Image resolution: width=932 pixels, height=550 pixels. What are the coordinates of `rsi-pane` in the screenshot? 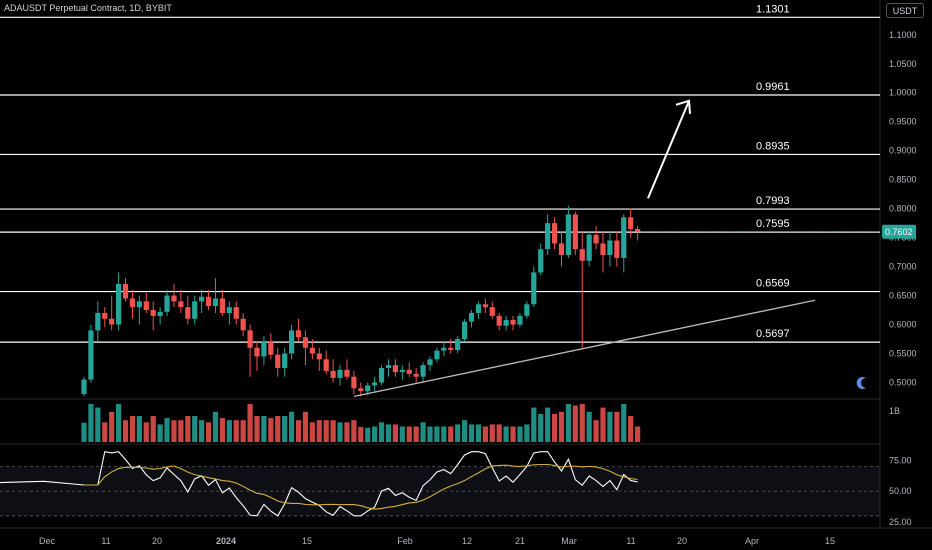 It's located at (440, 484).